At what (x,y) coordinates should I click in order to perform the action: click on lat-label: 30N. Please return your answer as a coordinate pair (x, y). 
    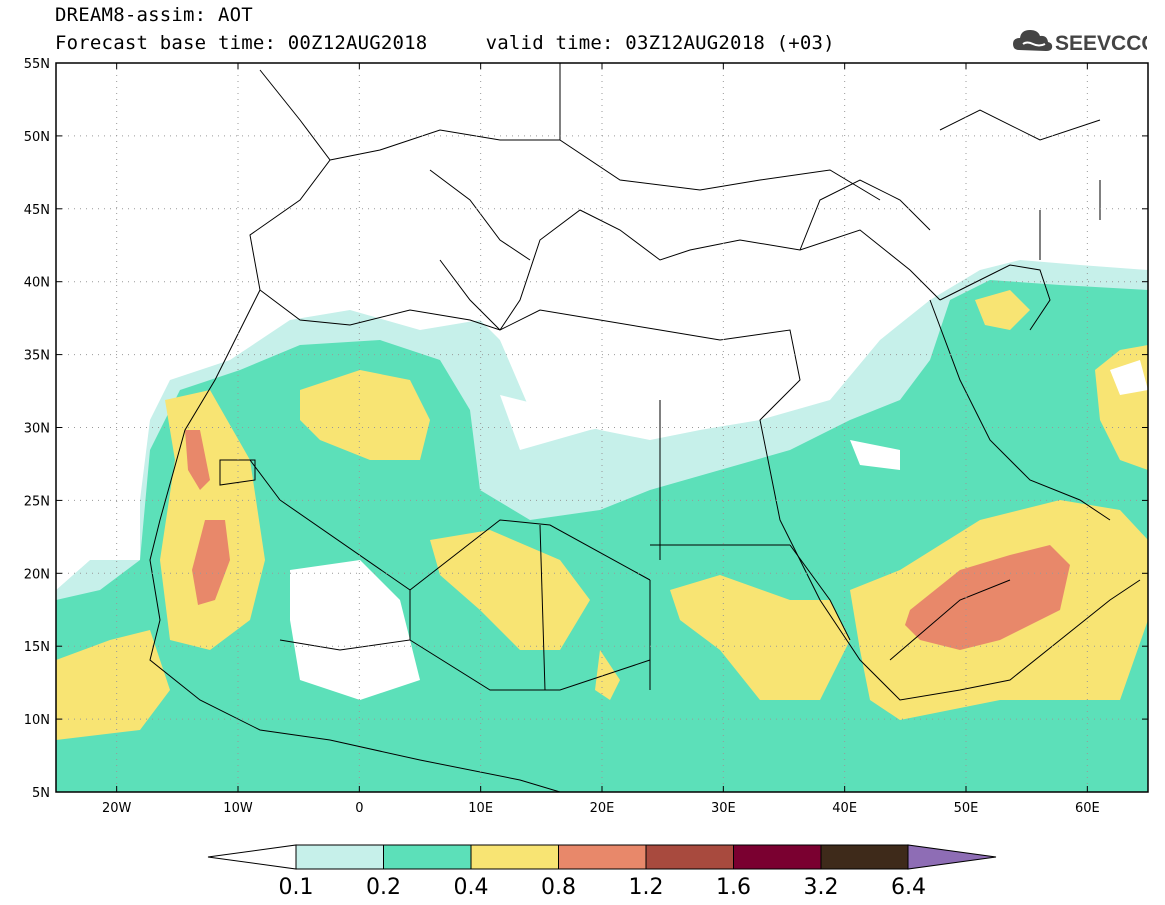
    Looking at the image, I should click on (37, 429).